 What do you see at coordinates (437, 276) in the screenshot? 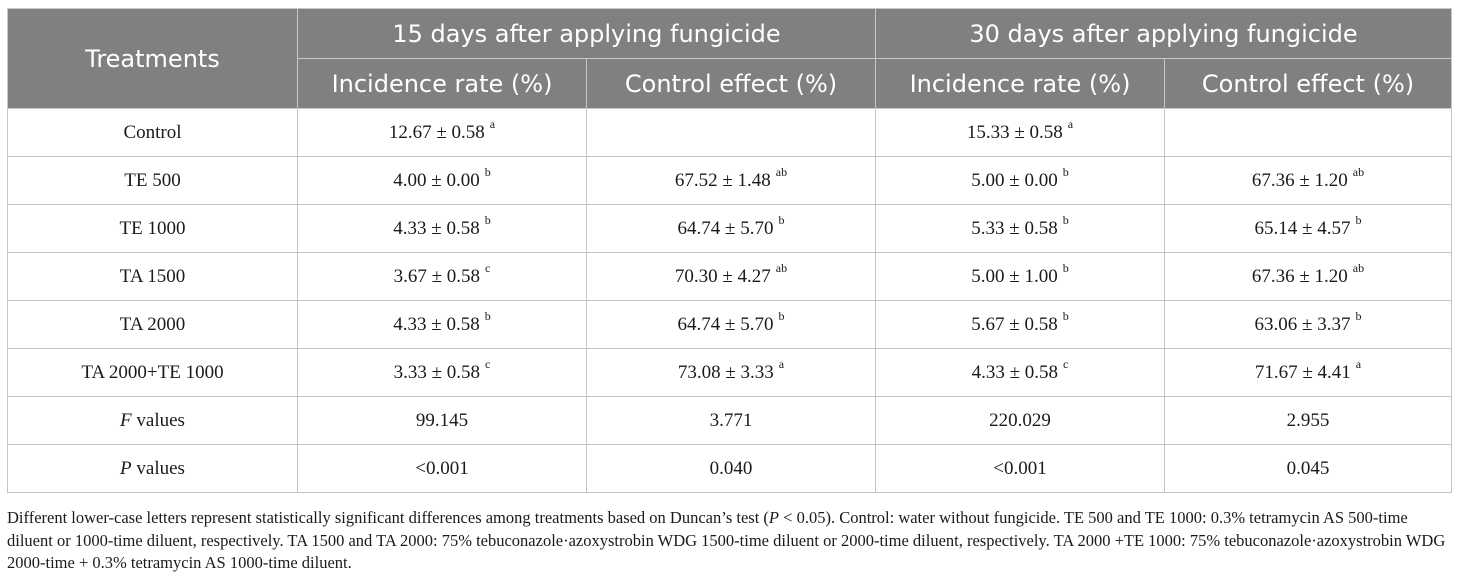
I see `value: 3.67 ± 0.58` at bounding box center [437, 276].